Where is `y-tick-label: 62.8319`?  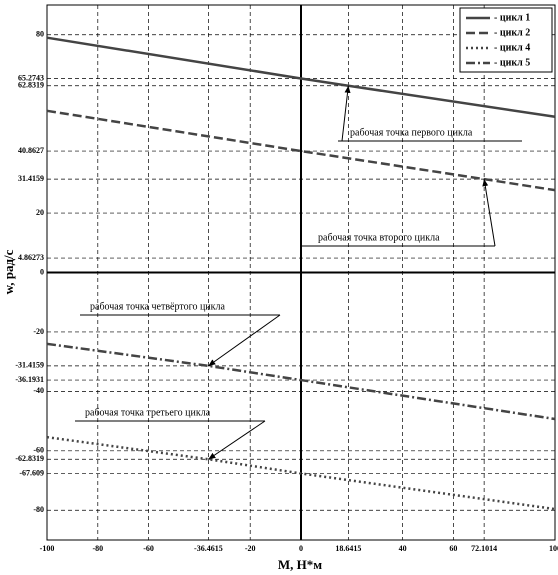
y-tick-label: 62.8319 is located at coordinates (31, 85).